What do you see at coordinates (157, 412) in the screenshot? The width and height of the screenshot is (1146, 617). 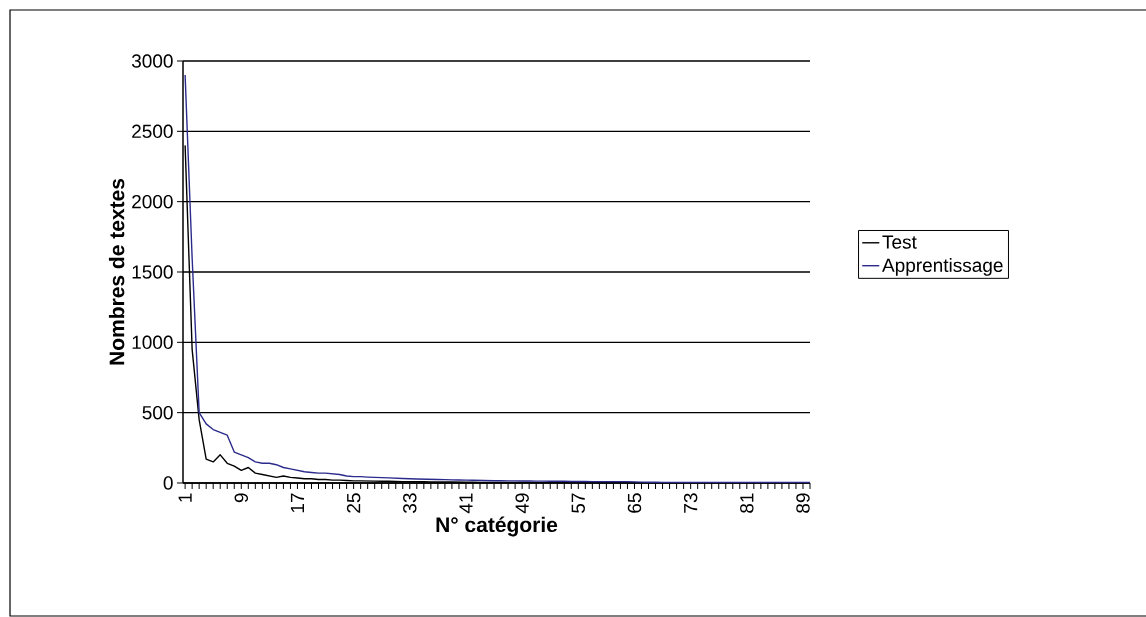 I see `y-tick-label: 500` at bounding box center [157, 412].